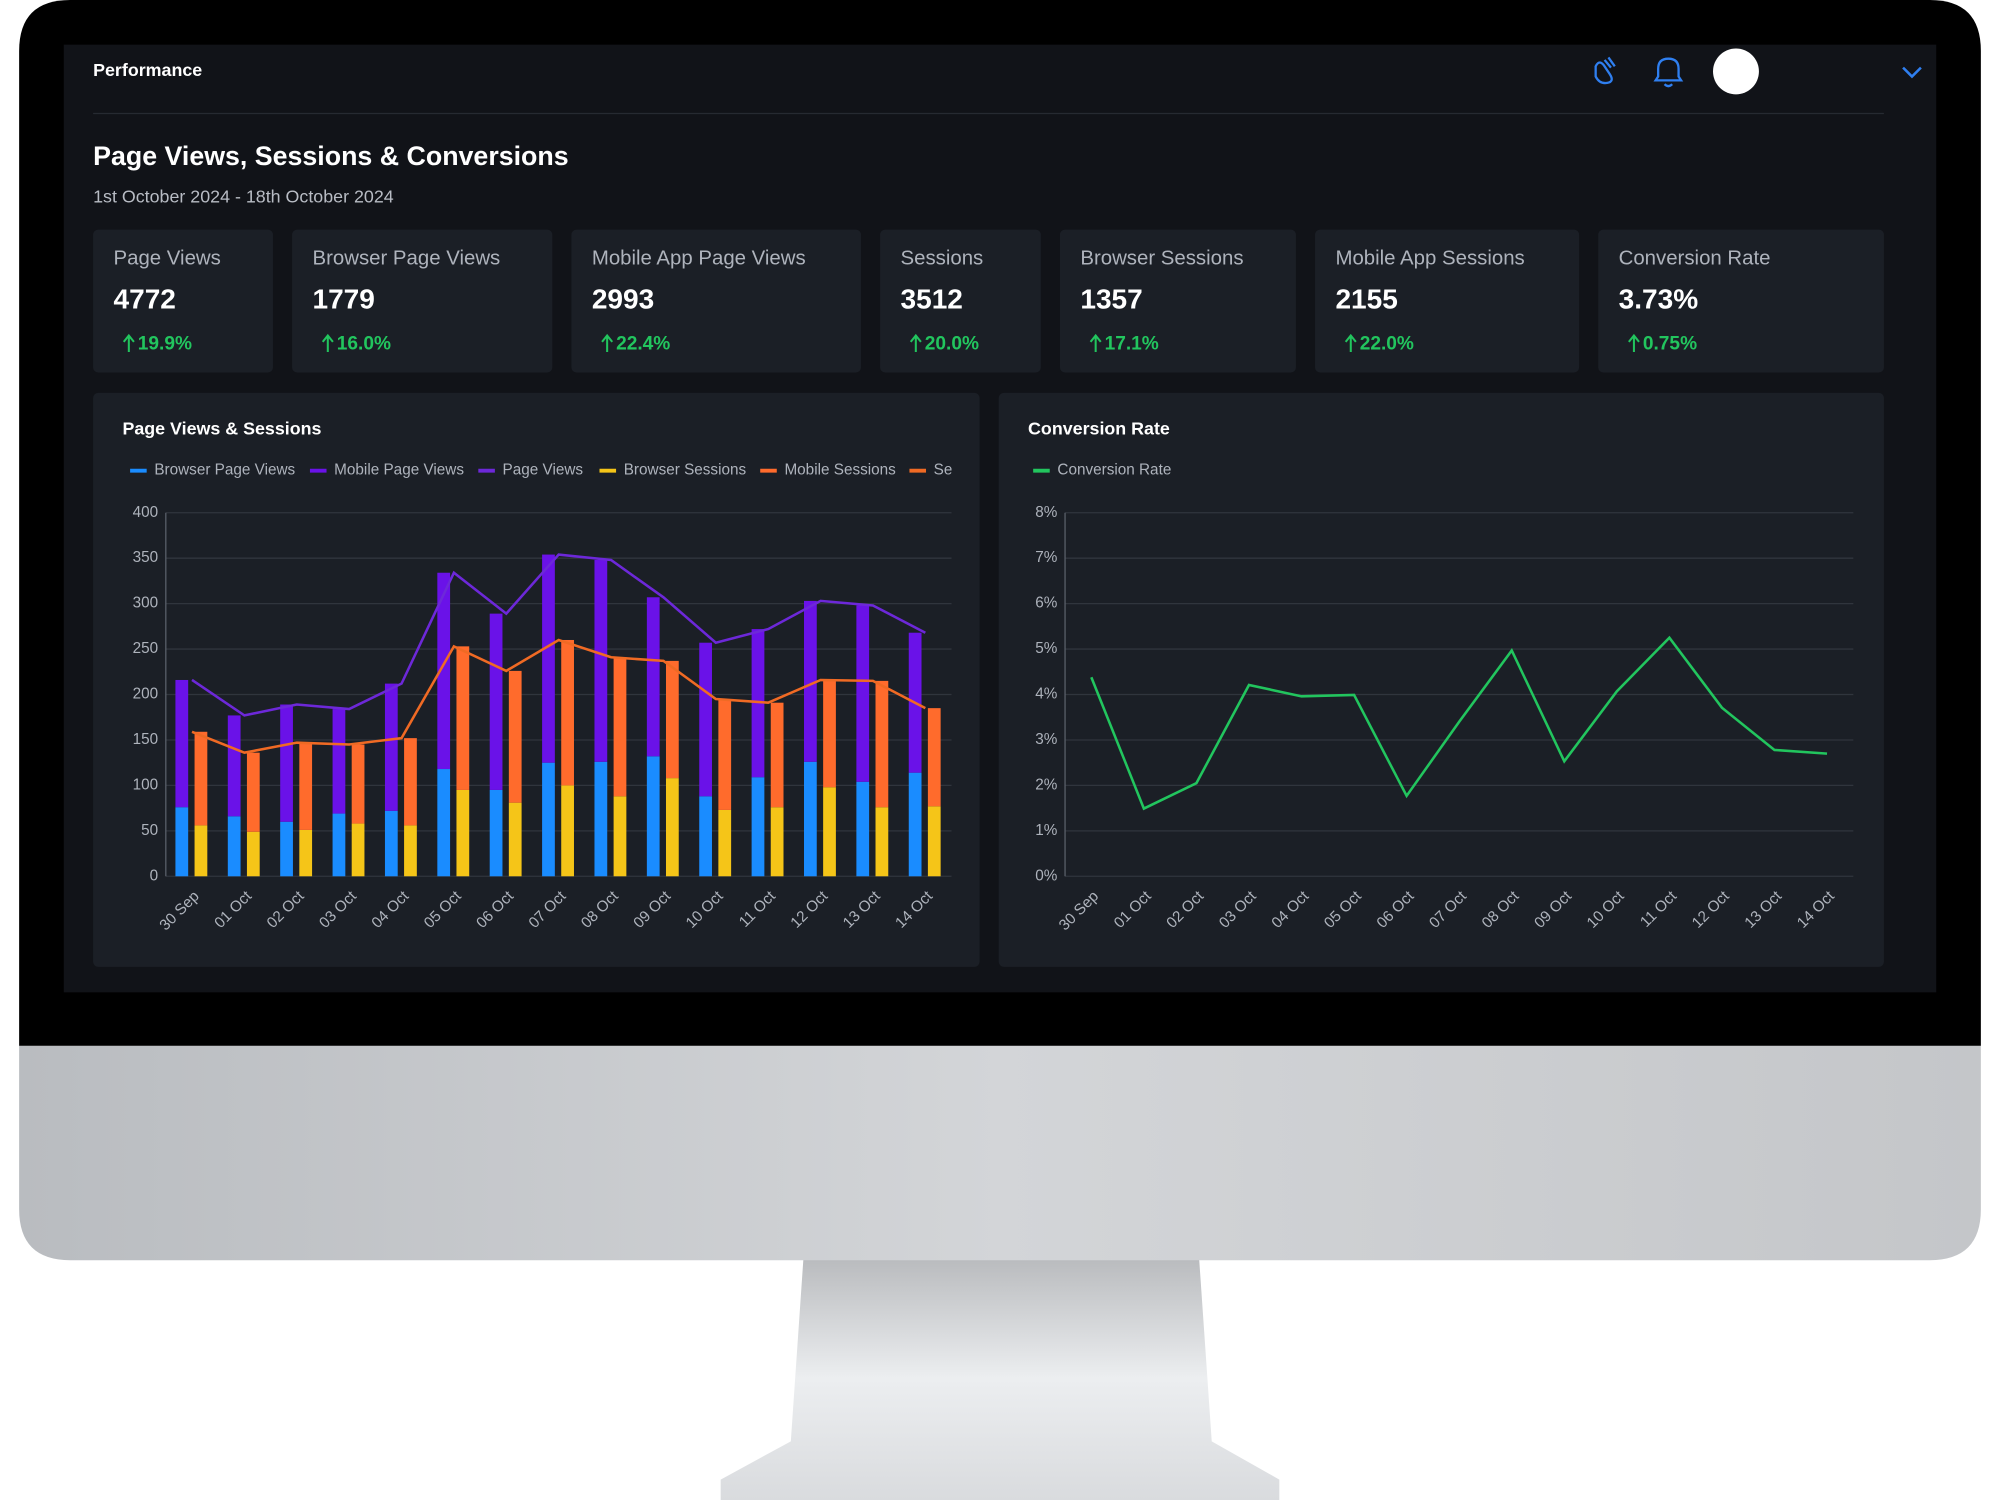  Describe the element at coordinates (942, 258) in the screenshot. I see `kpi-label: Sessions` at that location.